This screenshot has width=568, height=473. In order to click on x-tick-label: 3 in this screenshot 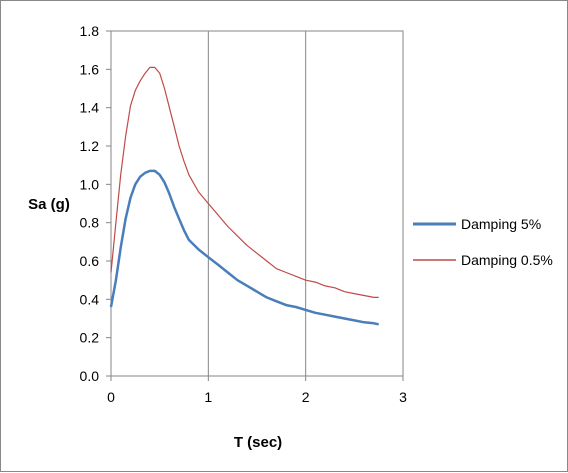, I will do `click(403, 397)`.